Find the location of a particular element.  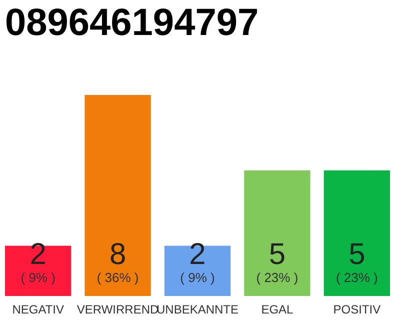

x-tick-label: POSITIV is located at coordinates (357, 309).